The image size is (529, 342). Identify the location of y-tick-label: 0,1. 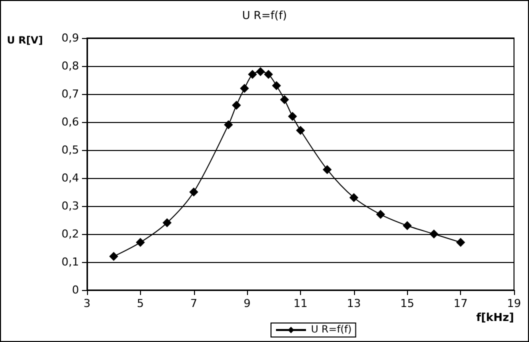
(70, 262).